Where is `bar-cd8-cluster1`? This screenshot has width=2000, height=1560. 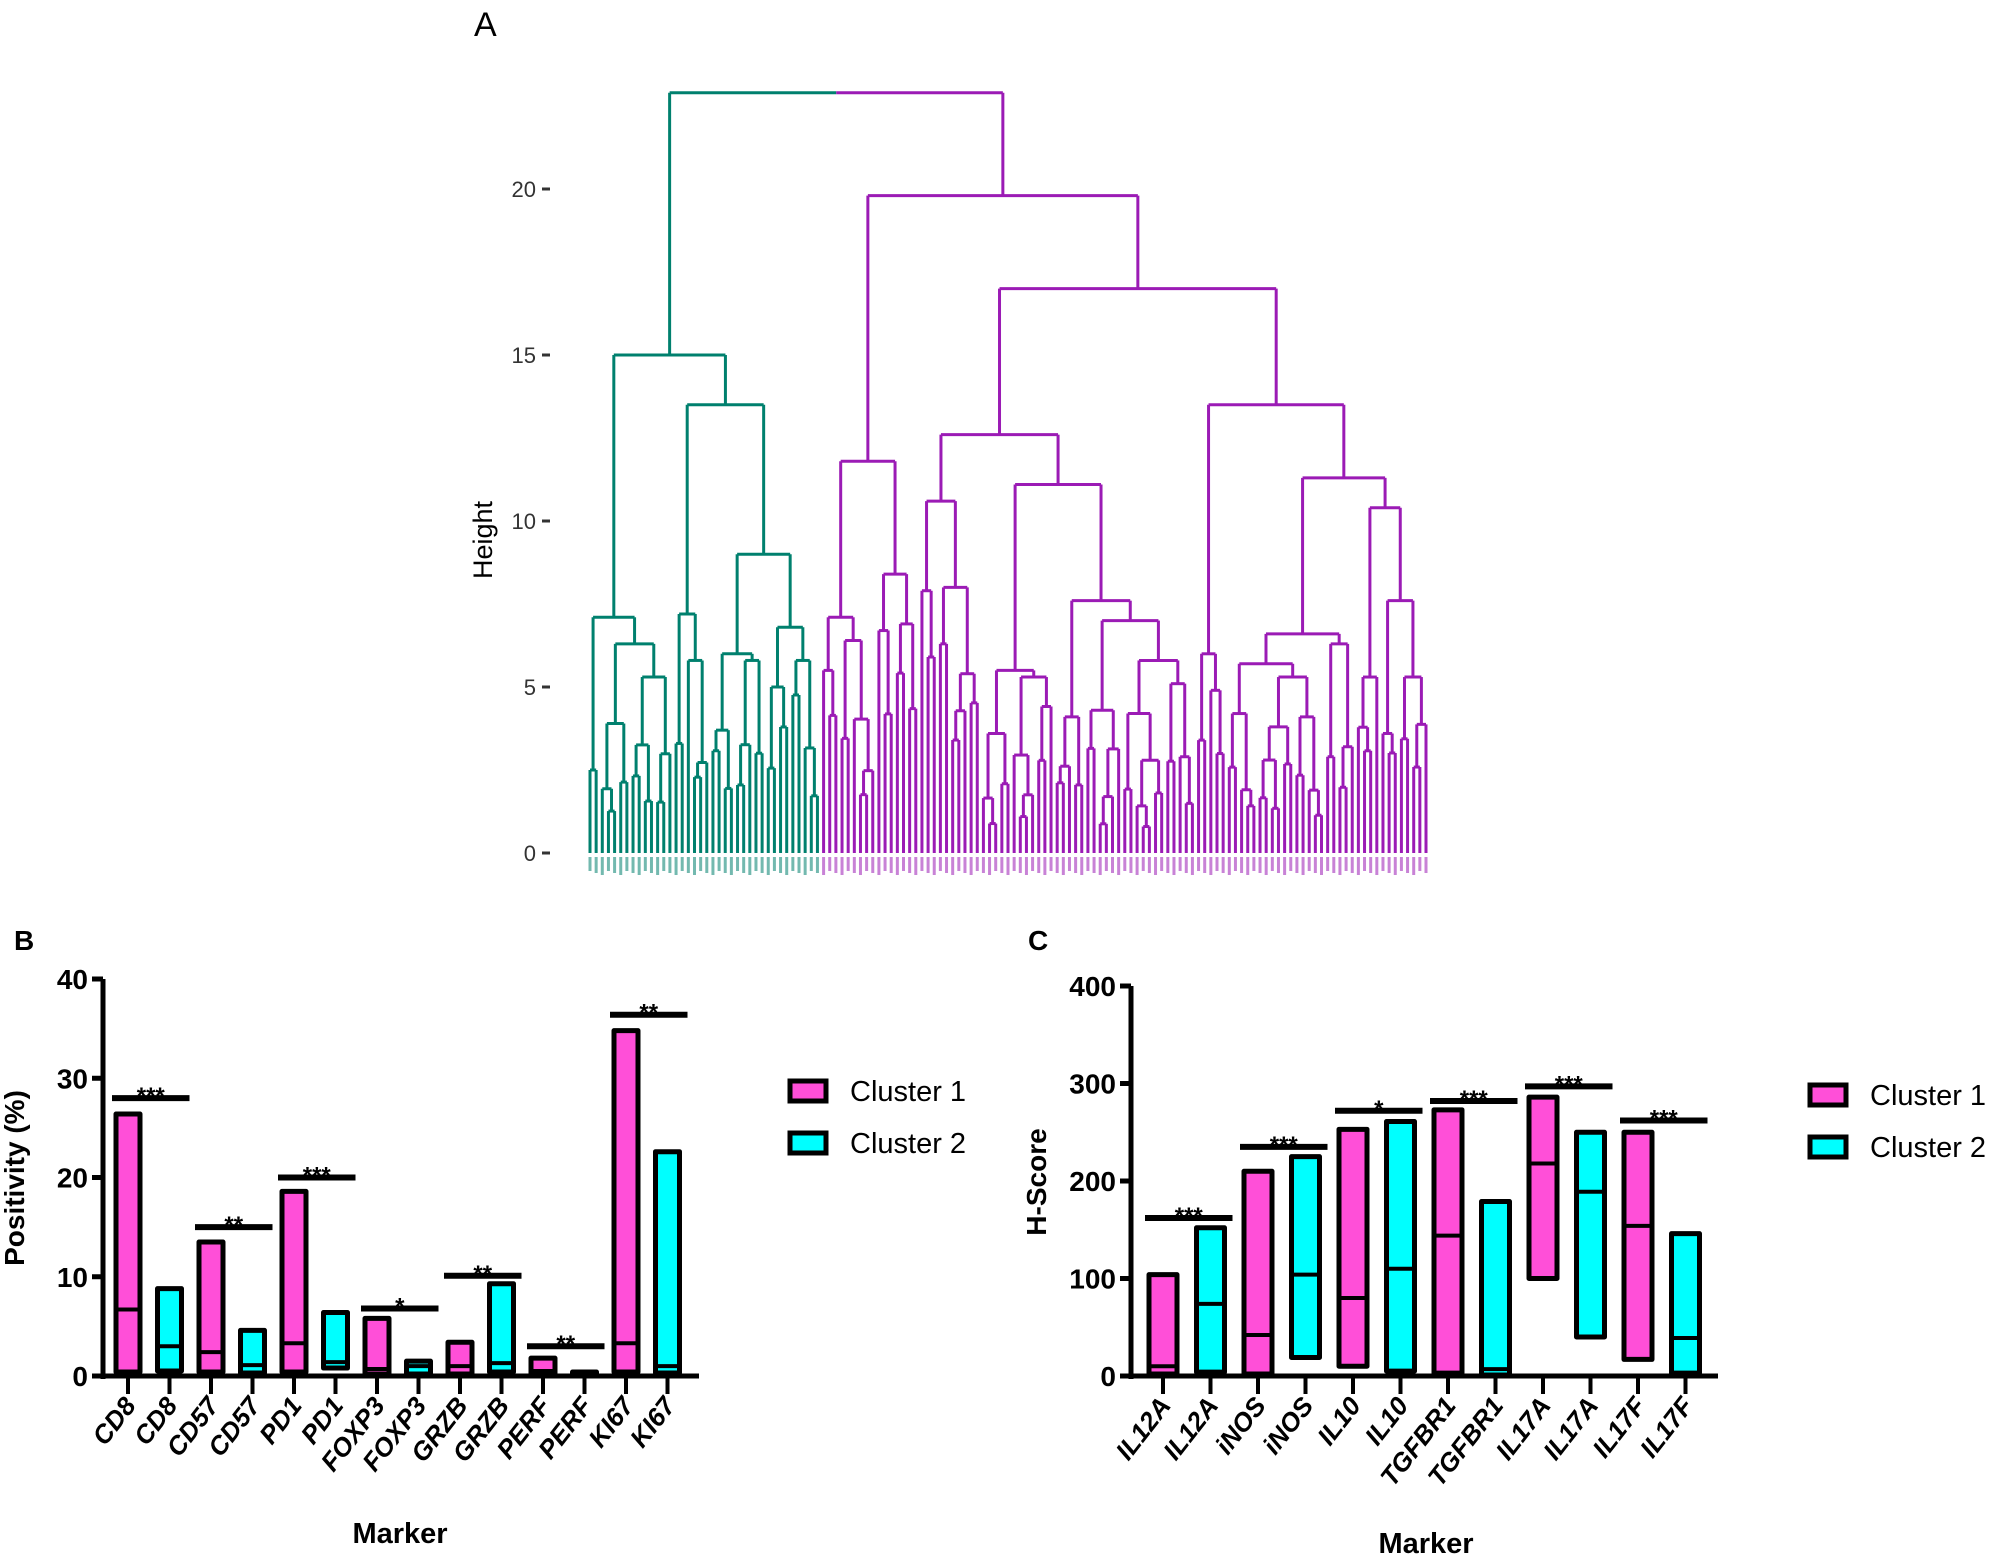
bar-cd8-cluster1 is located at coordinates (128, 1243).